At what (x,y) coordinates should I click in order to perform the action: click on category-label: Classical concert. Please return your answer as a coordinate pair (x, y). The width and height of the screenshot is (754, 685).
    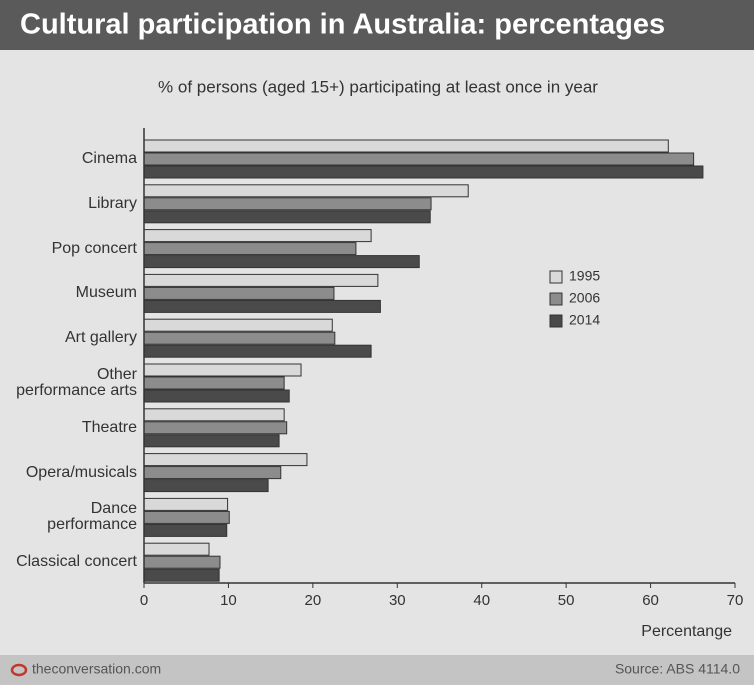
    Looking at the image, I should click on (76, 562).